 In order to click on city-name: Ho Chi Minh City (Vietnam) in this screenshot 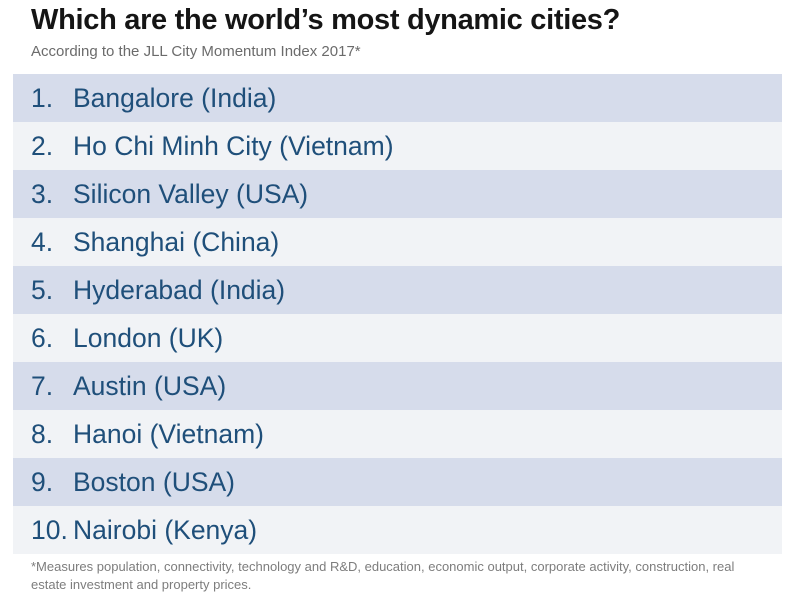, I will do `click(233, 145)`.